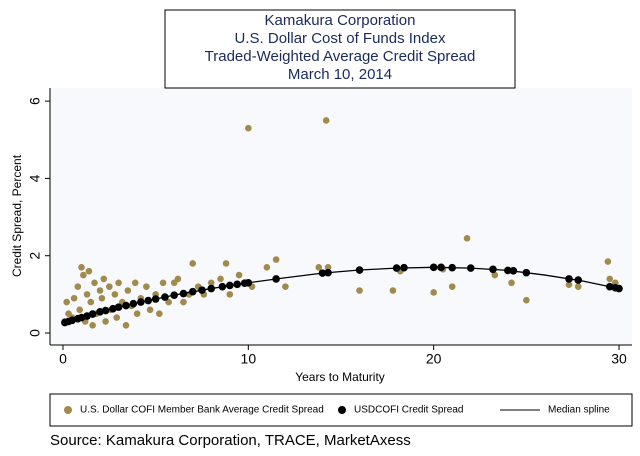  Describe the element at coordinates (408, 410) in the screenshot. I see `legend-label: USDCOFI Credit Spread` at that location.